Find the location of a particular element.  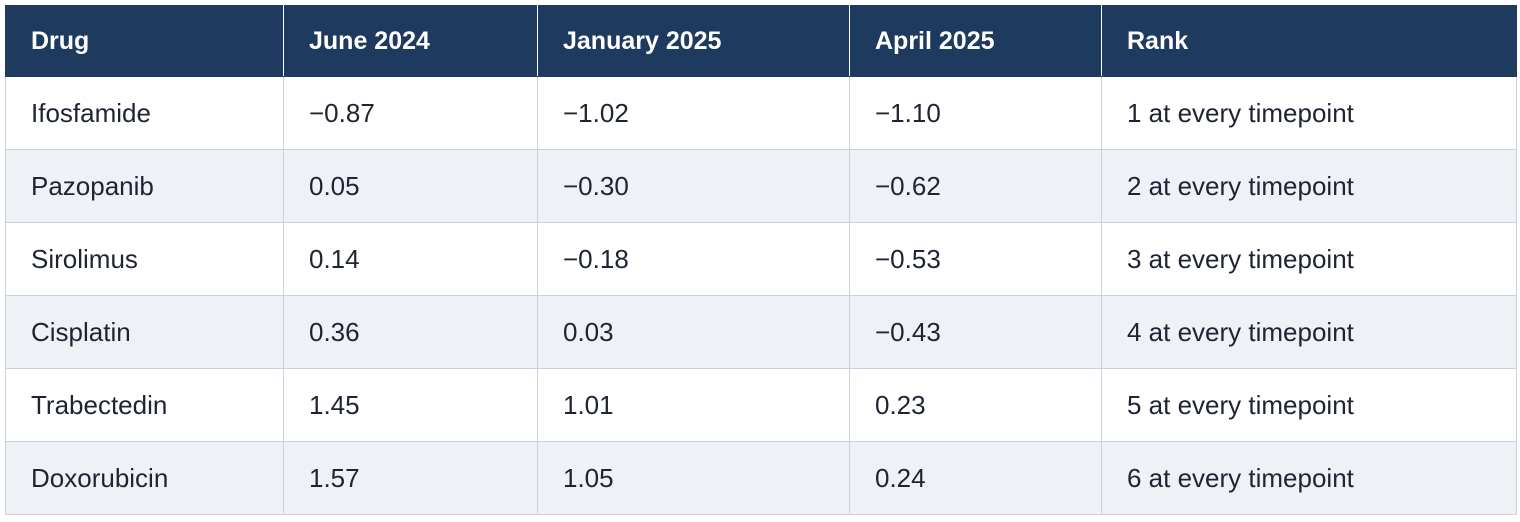

cell-april-2025: −1.10 is located at coordinates (975, 113).